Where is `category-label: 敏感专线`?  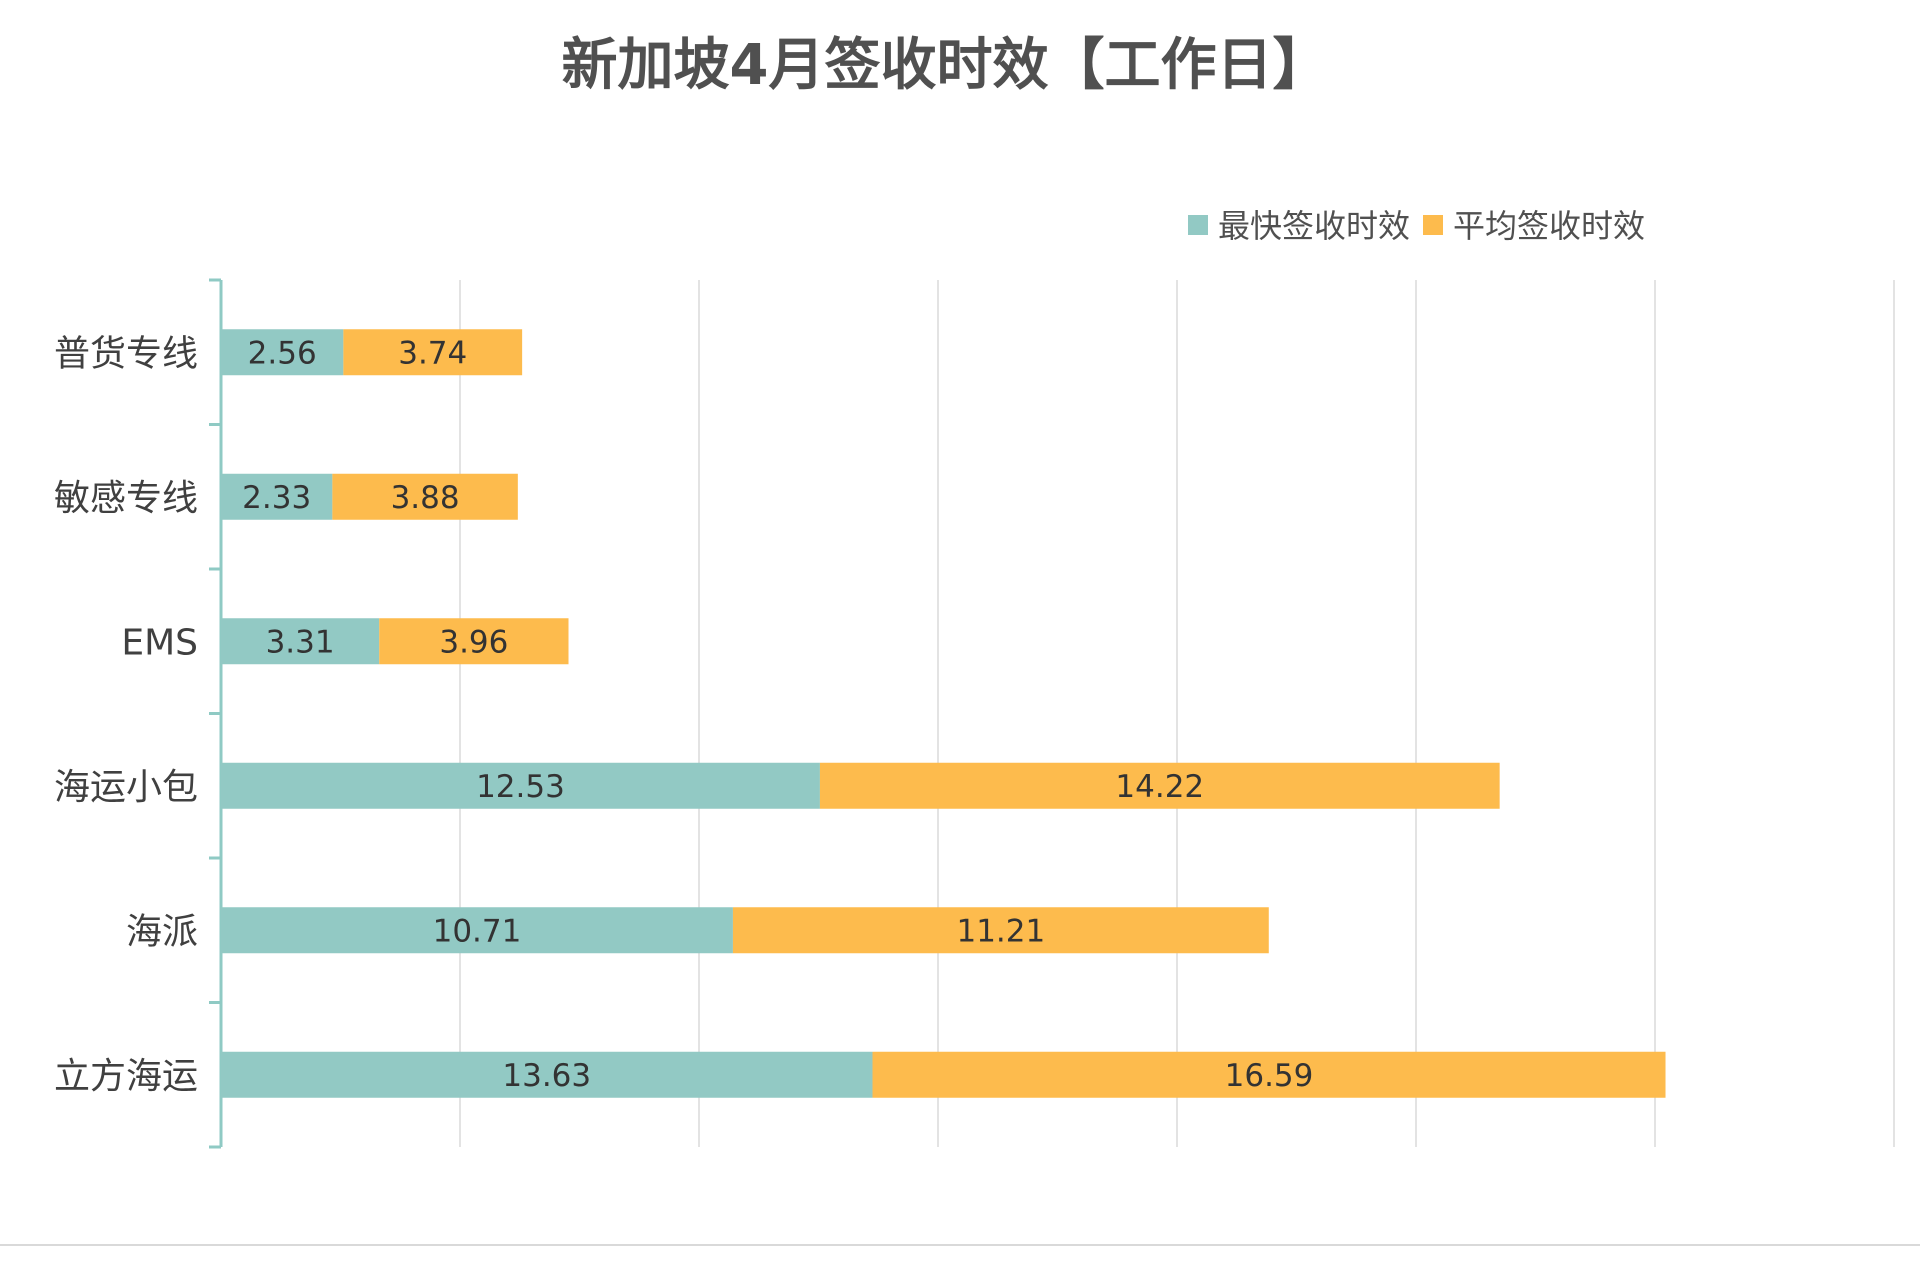
category-label: 敏感专线 is located at coordinates (126, 498).